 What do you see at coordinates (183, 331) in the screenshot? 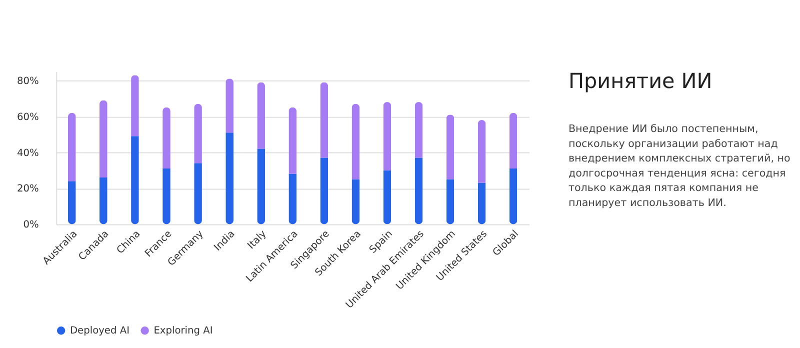
I see `legend-label: Exploring AI` at bounding box center [183, 331].